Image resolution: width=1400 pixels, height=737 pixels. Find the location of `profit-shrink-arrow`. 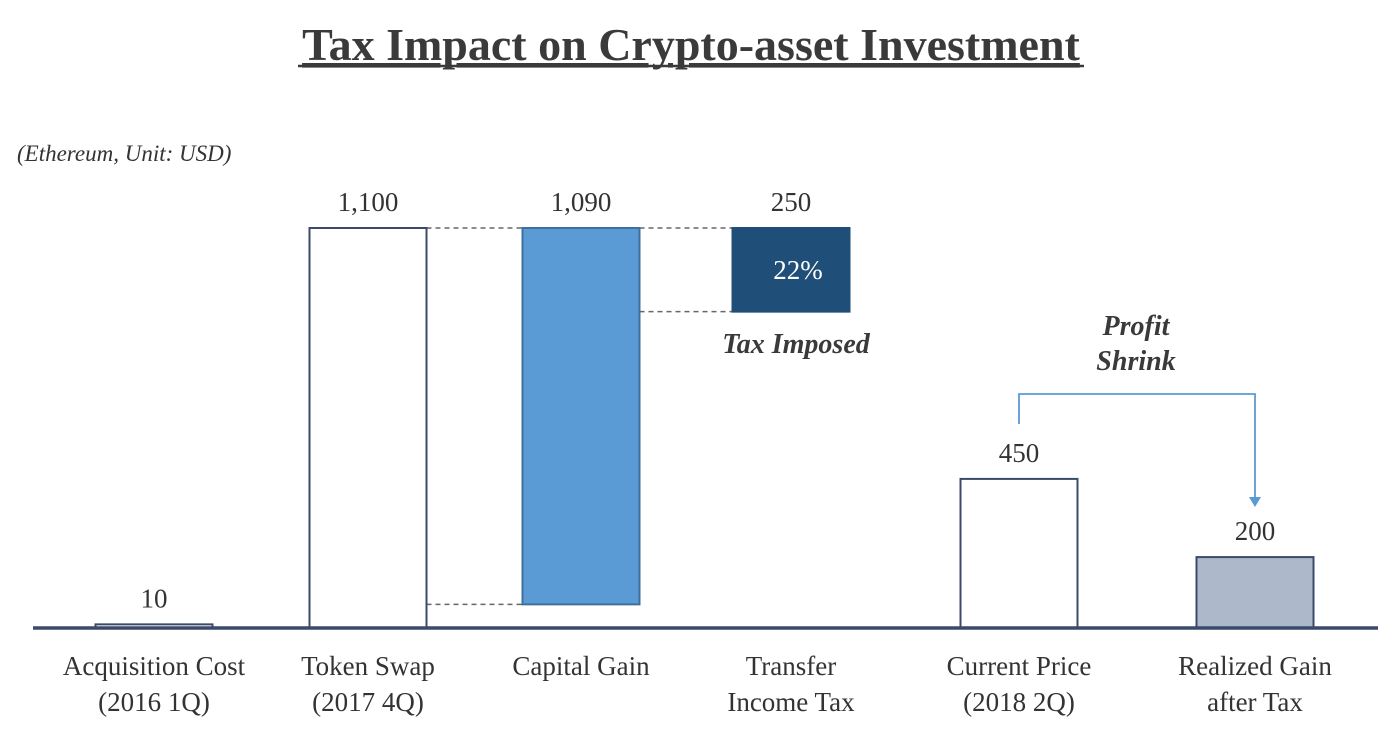

profit-shrink-arrow is located at coordinates (1139, 450).